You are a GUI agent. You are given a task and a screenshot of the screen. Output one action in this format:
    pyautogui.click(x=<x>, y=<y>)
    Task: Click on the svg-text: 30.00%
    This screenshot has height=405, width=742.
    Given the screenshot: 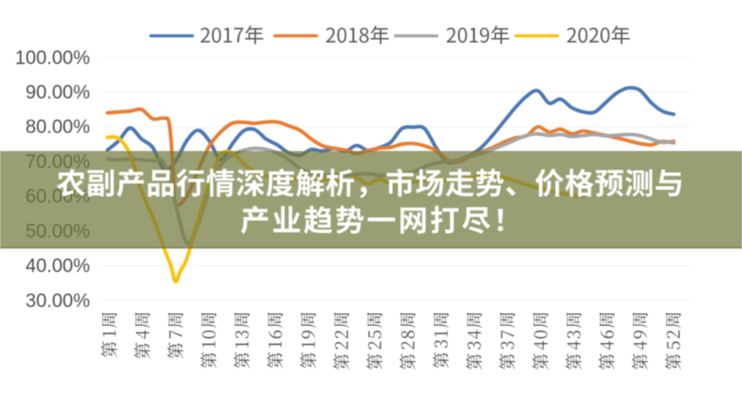 What is the action you would take?
    pyautogui.click(x=58, y=301)
    